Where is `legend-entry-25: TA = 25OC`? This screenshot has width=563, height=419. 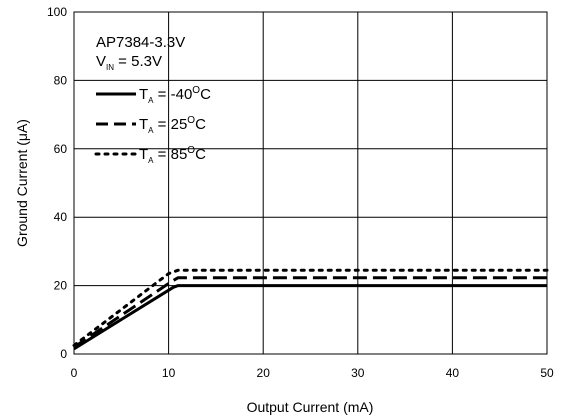 legend-entry-25: TA = 25OC is located at coordinates (151, 125).